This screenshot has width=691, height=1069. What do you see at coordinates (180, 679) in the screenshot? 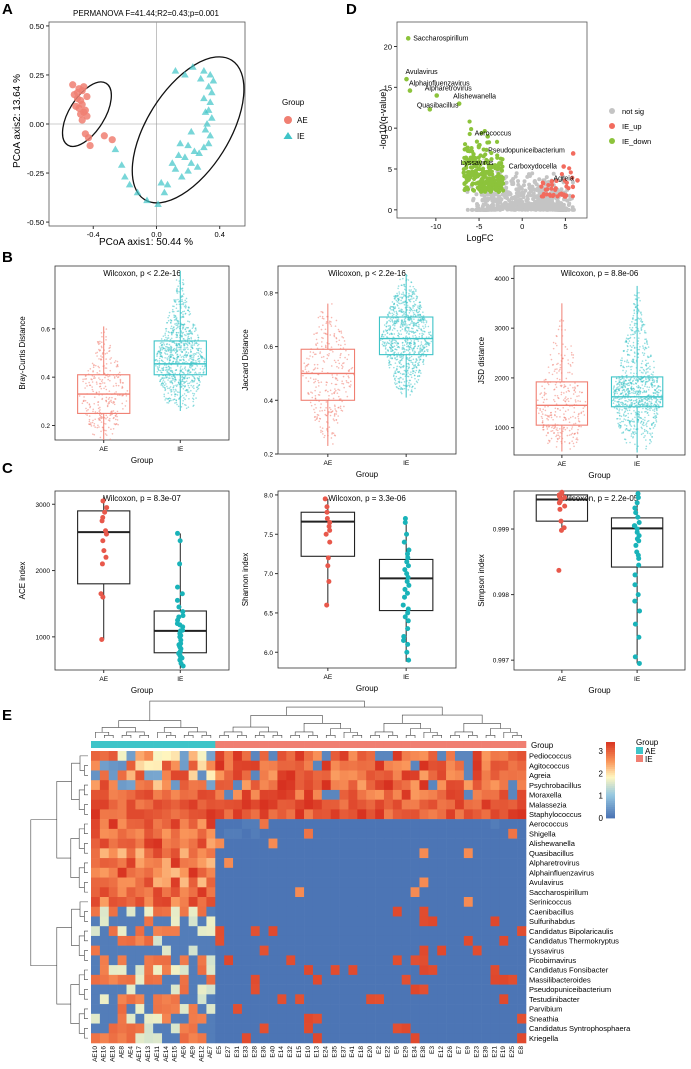
I see `box-ace-x-tick-label: IE` at bounding box center [180, 679].